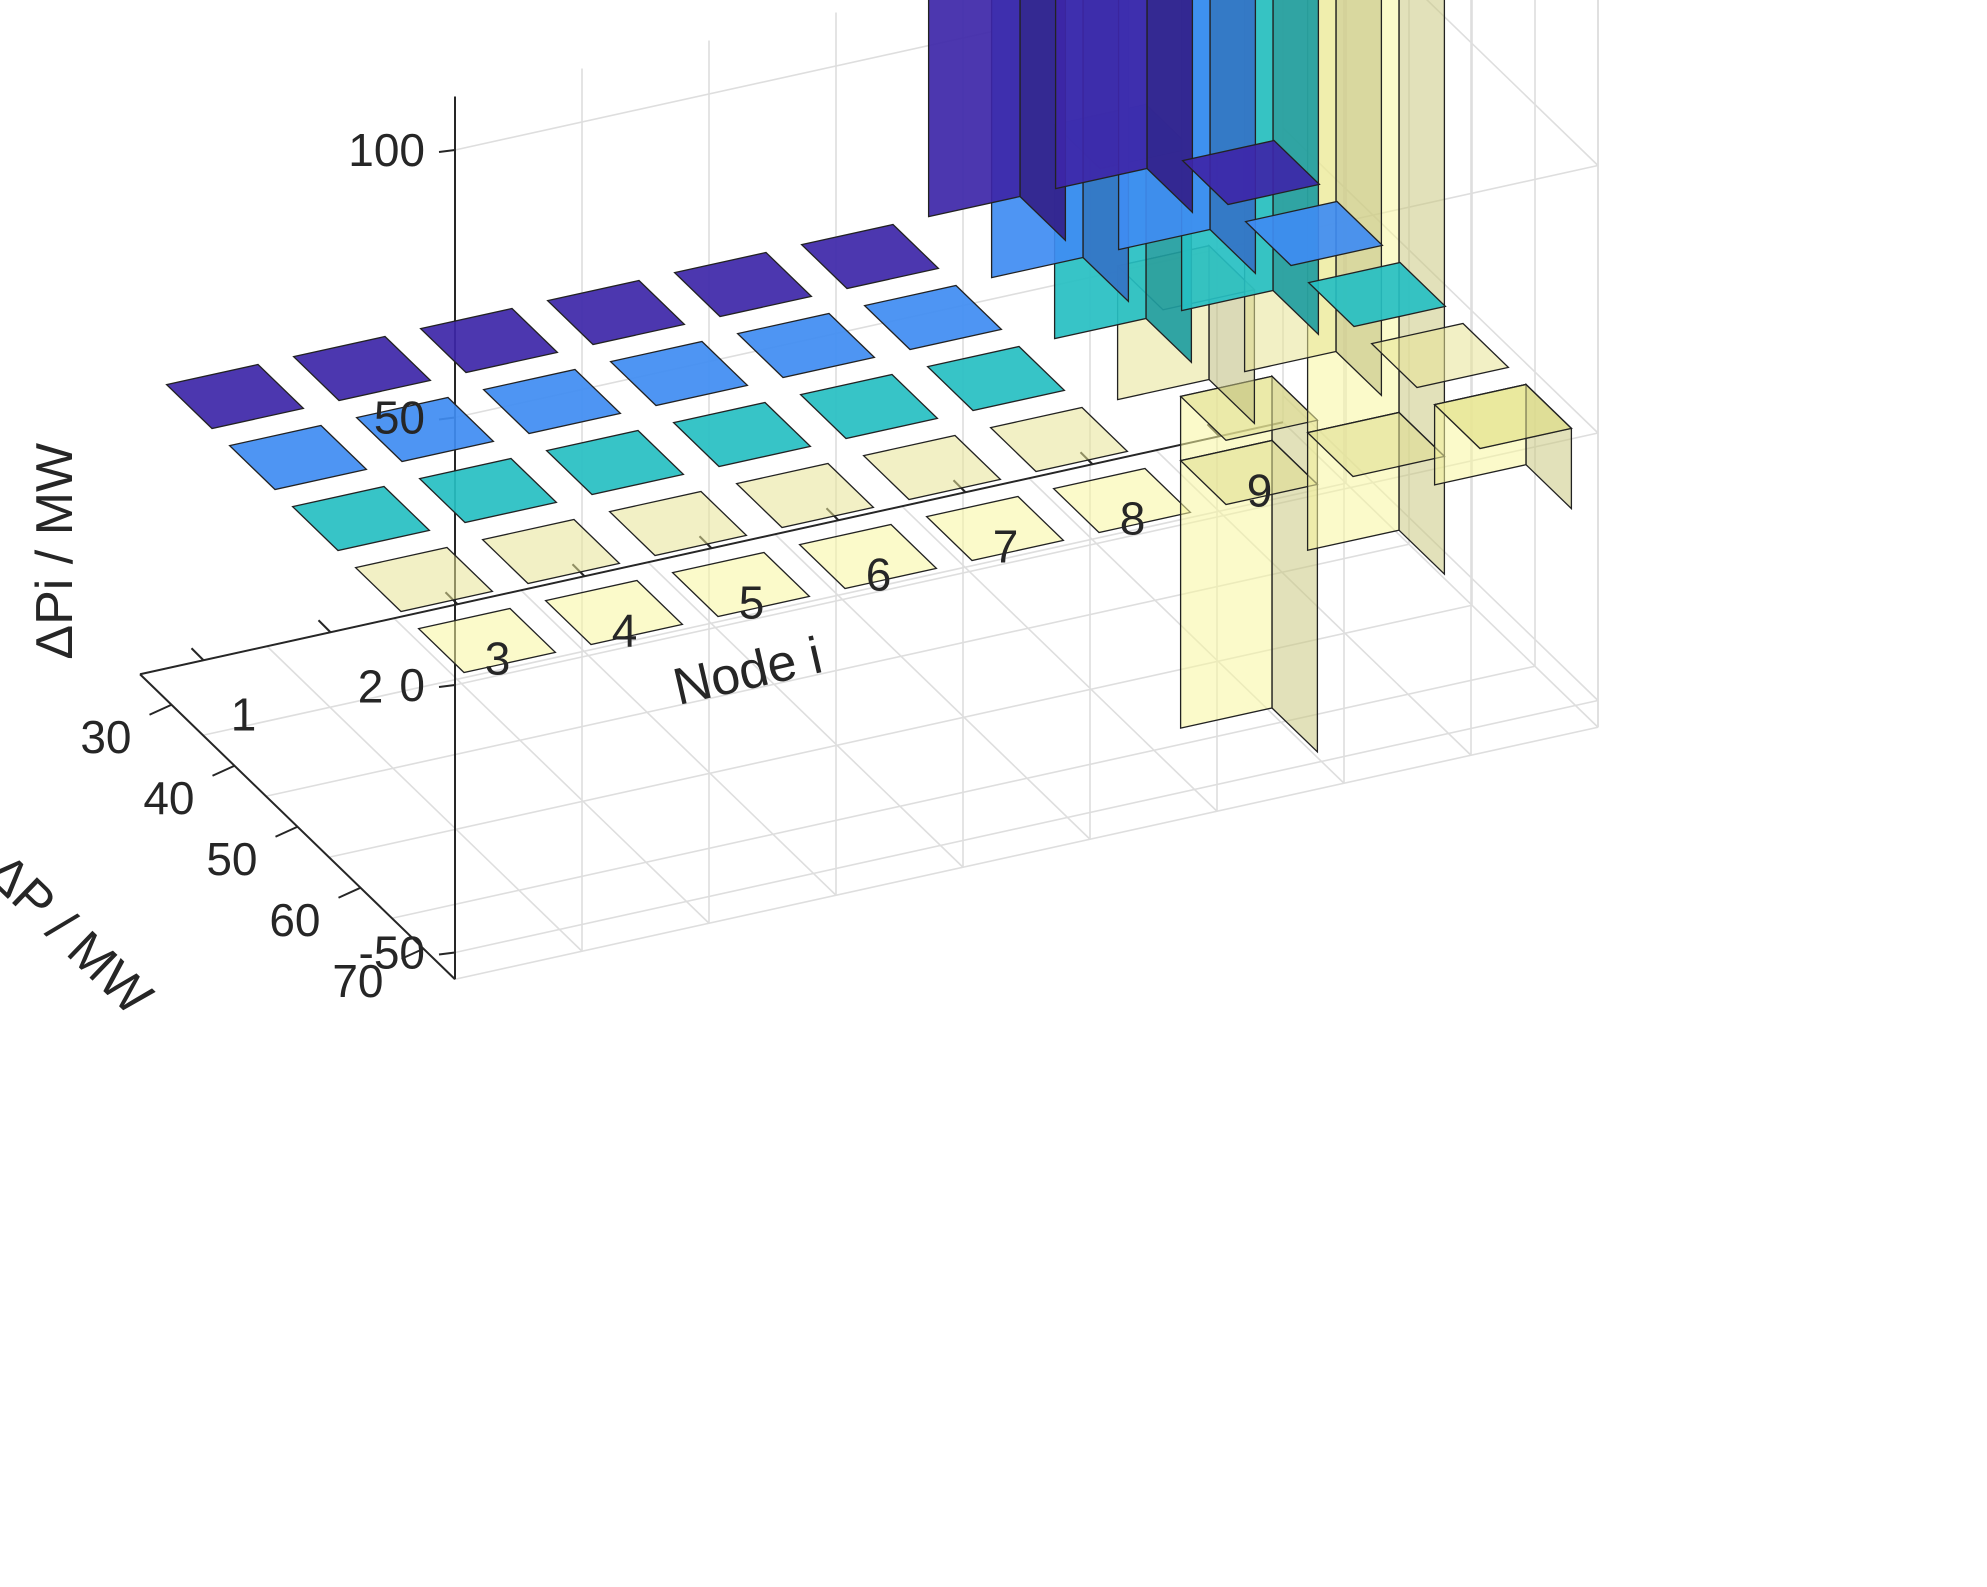  What do you see at coordinates (55, 551) in the screenshot?
I see `z-axis-label: ΔPi / MW` at bounding box center [55, 551].